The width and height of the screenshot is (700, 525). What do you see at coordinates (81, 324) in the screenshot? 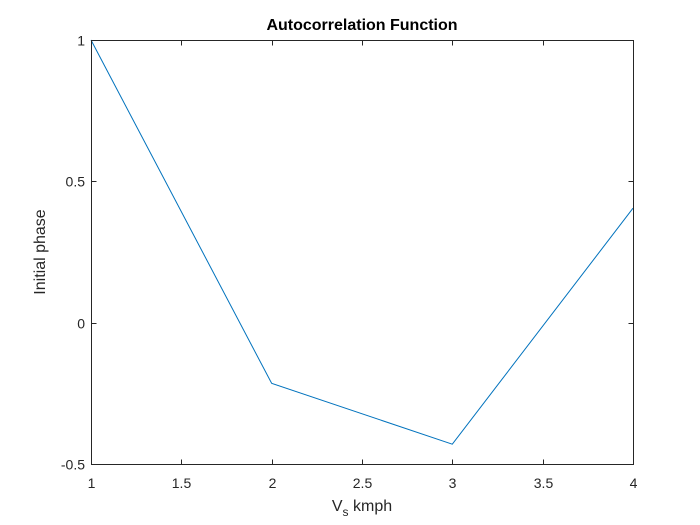
I see `y-tick-label: 0` at bounding box center [81, 324].